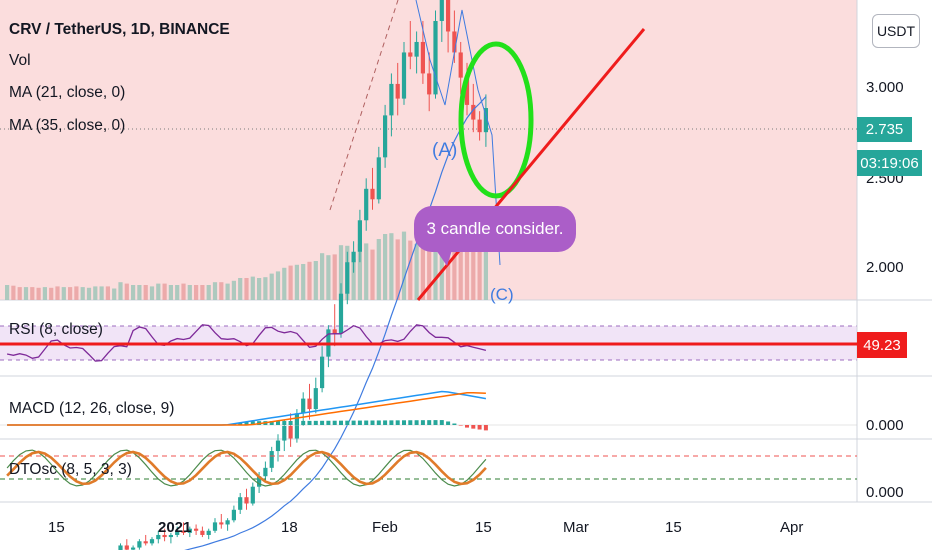  What do you see at coordinates (359, 425) in the screenshot?
I see `macd-histogram` at bounding box center [359, 425].